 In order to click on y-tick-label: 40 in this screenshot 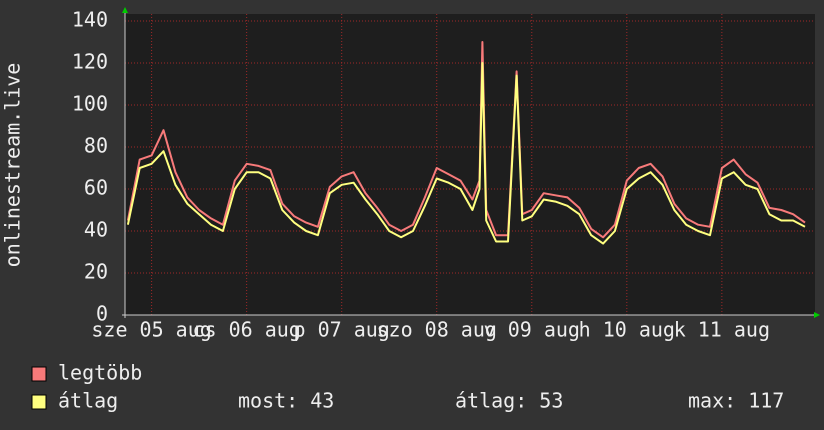, I will do `click(96, 230)`.